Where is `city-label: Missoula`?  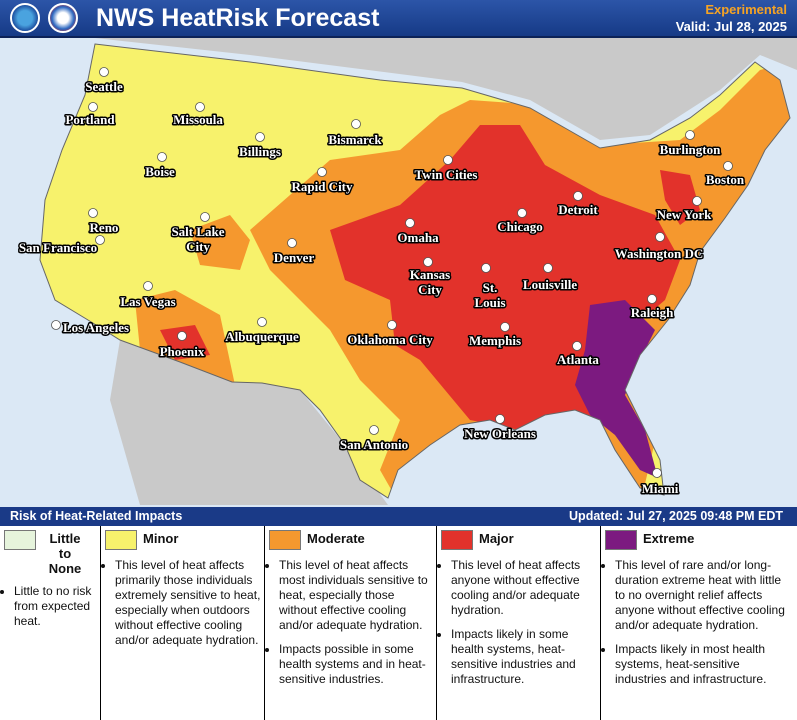
city-label: Missoula is located at coordinates (198, 119).